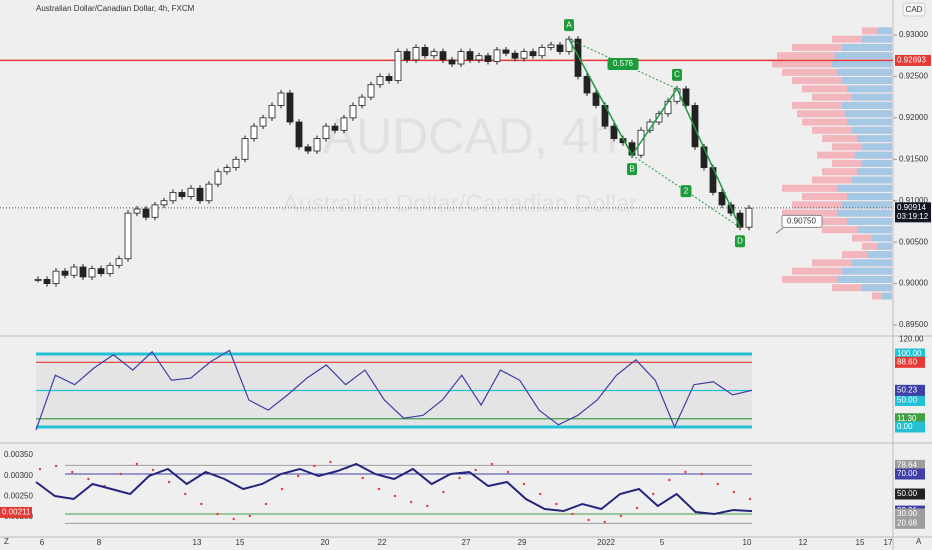 This screenshot has width=932, height=550. What do you see at coordinates (394, 489) in the screenshot?
I see `osc-line` at bounding box center [394, 489].